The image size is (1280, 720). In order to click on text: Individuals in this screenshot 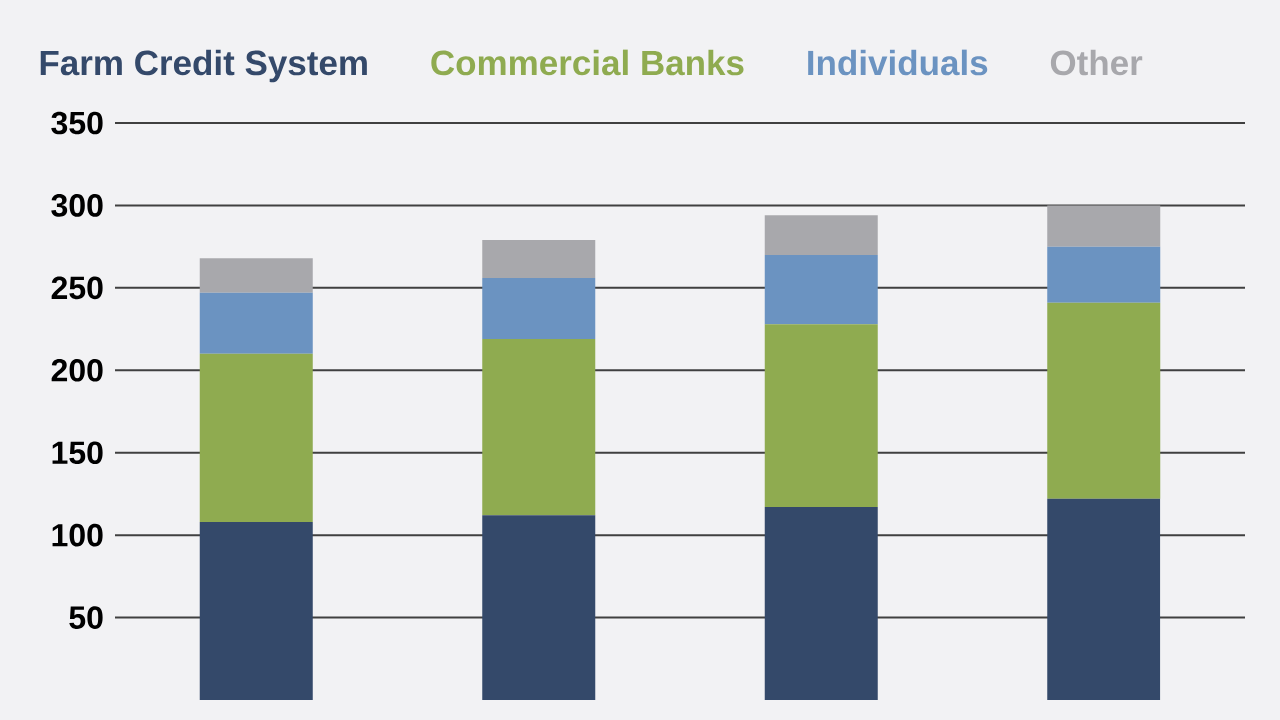, I will do `click(898, 62)`.